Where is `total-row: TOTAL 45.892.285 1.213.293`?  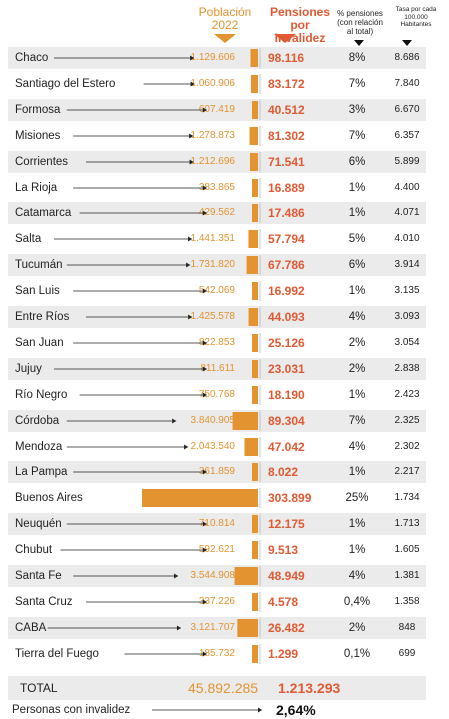
total-row: TOTAL 45.892.285 1.213.293 is located at coordinates (217, 688).